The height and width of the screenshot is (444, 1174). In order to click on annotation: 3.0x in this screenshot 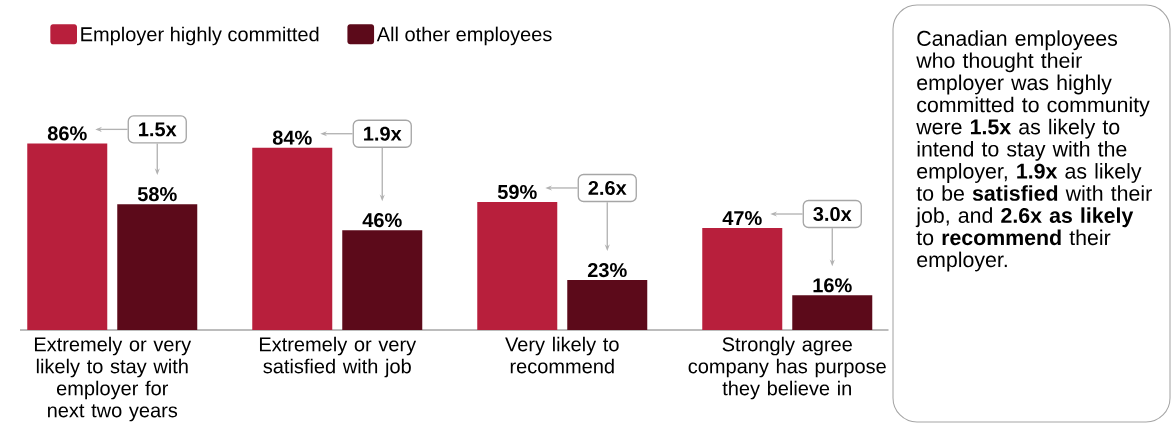, I will do `click(832, 214)`.